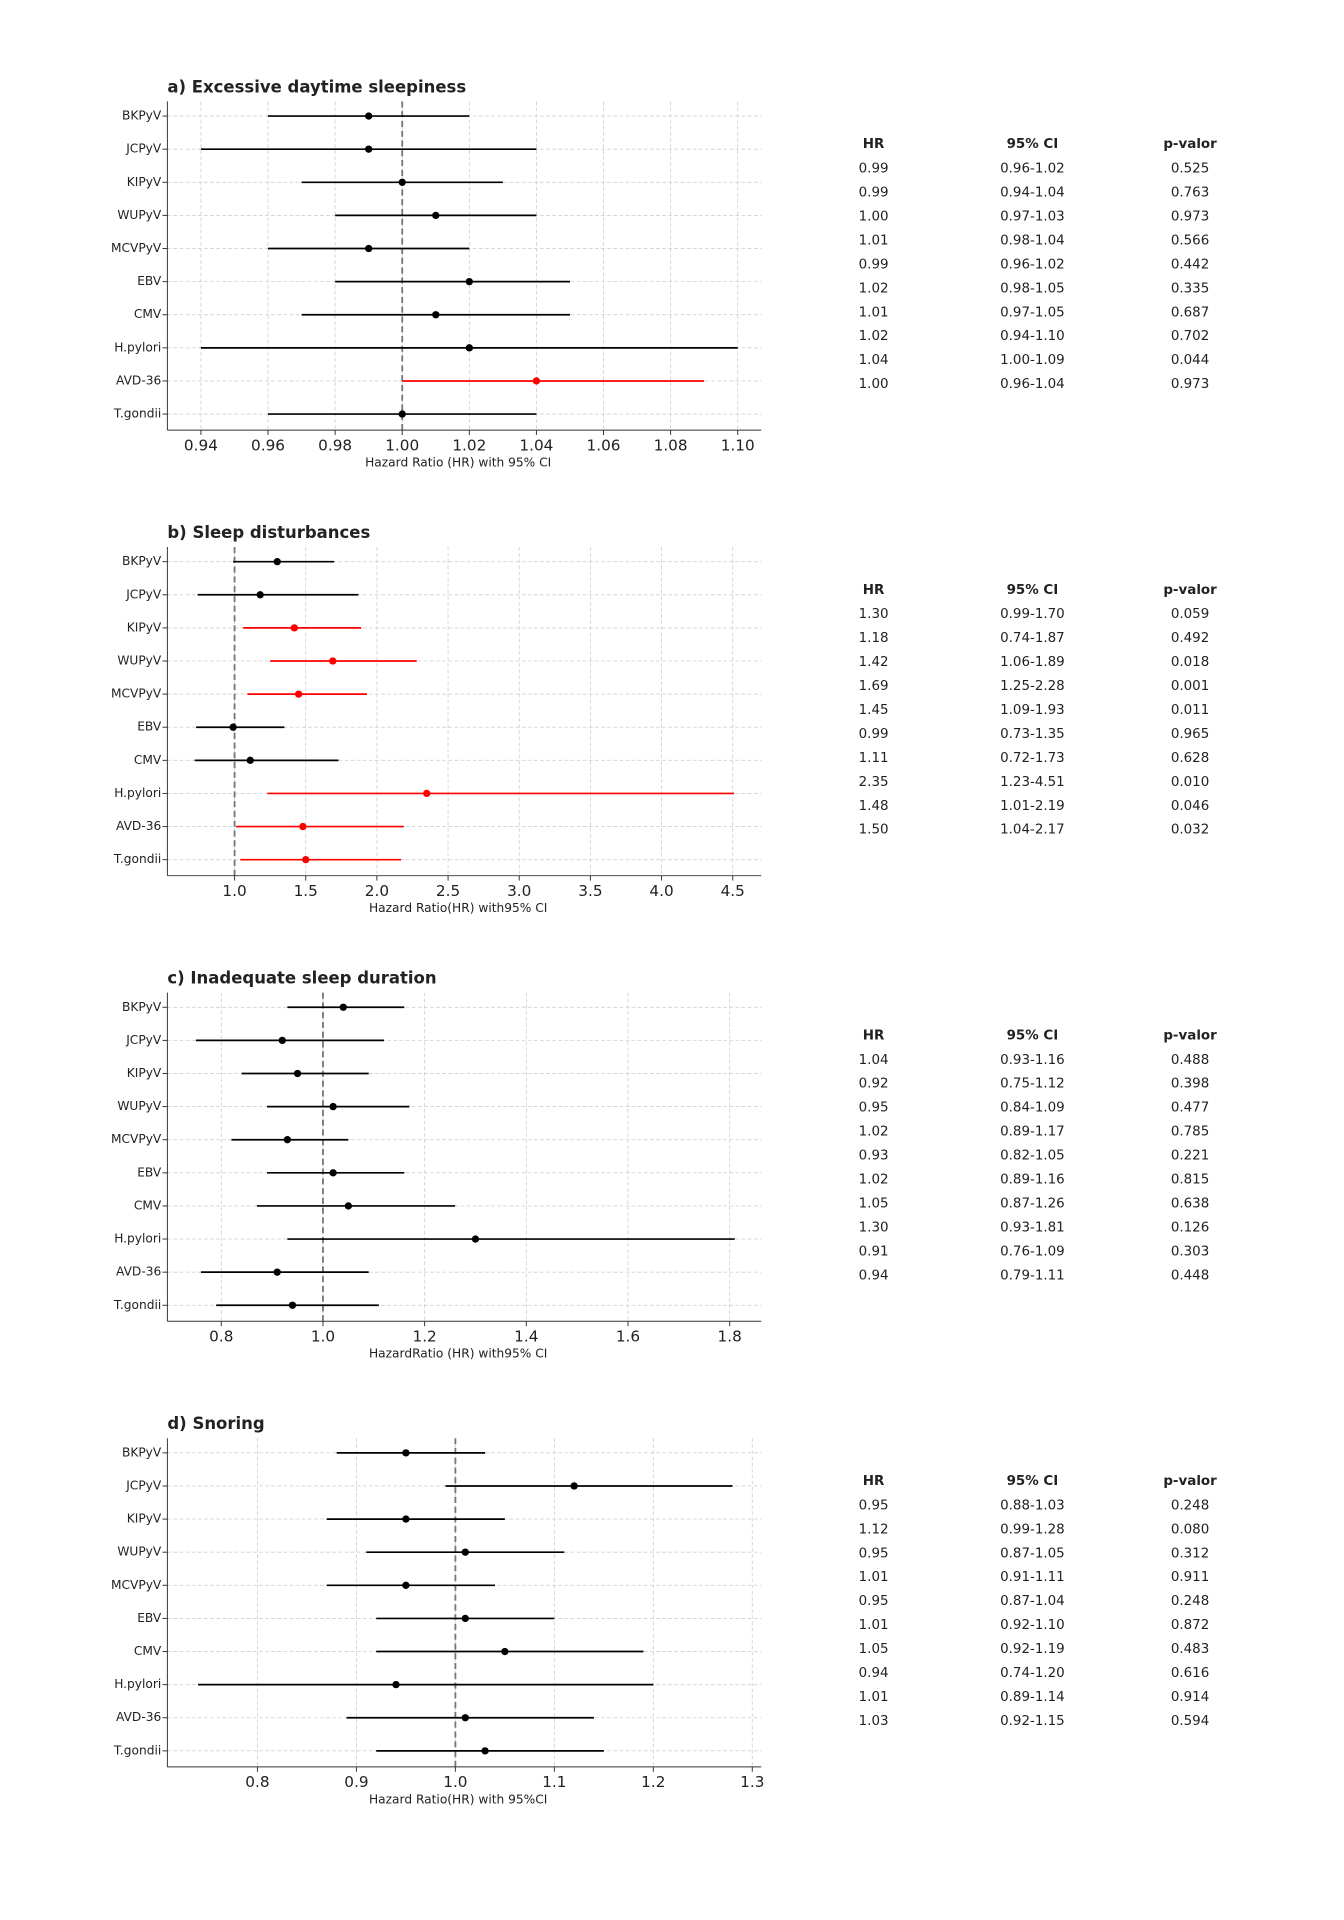 This screenshot has height=1920, width=1344. I want to click on table-p: 0.303, so click(1190, 1251).